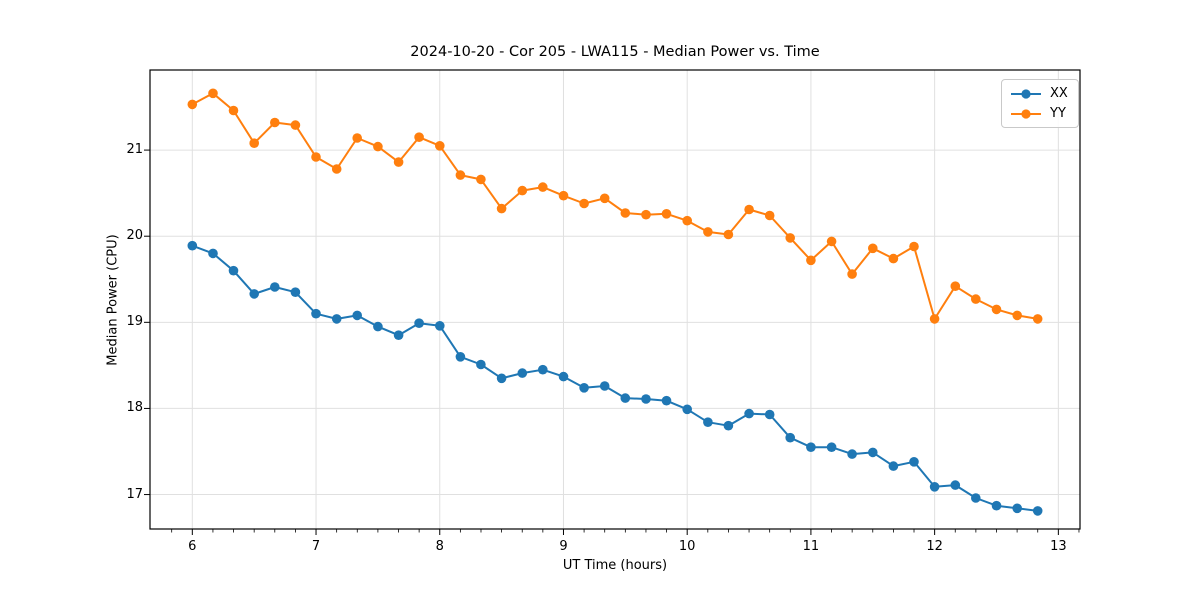 The width and height of the screenshot is (1200, 600). What do you see at coordinates (1059, 93) in the screenshot?
I see `legend-label-xx: XX` at bounding box center [1059, 93].